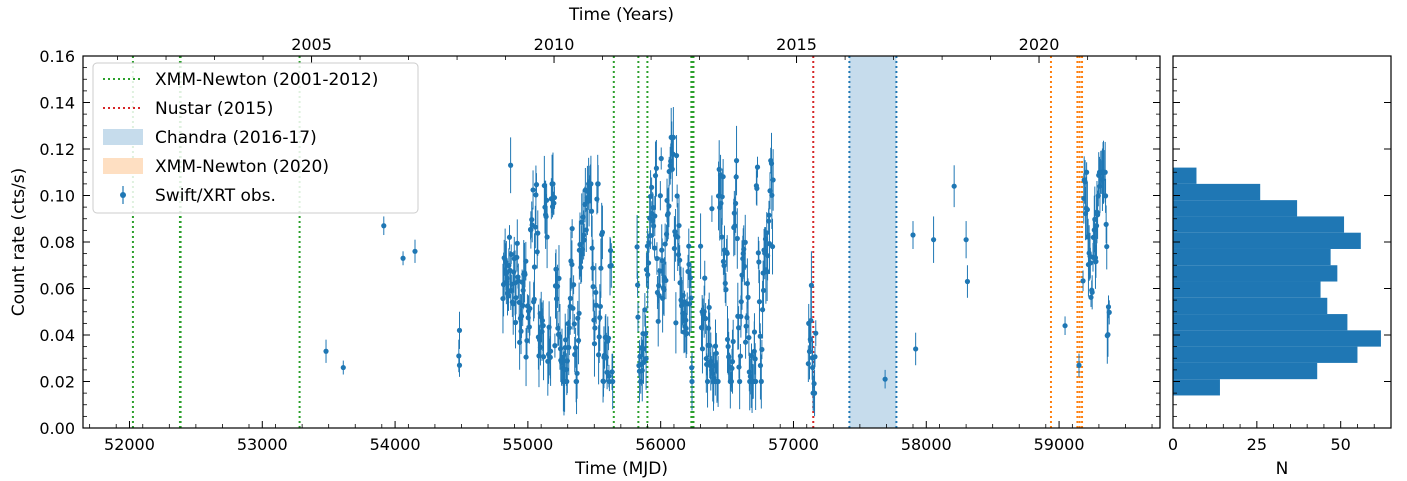  I want to click on x-tick-label: 56000, so click(660, 444).